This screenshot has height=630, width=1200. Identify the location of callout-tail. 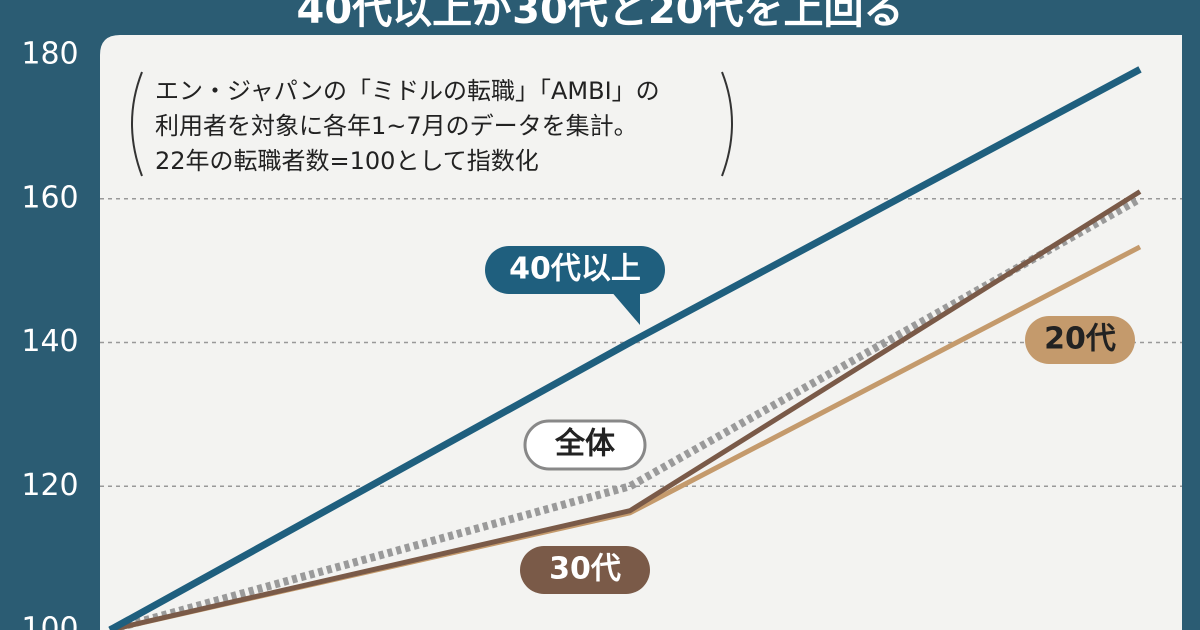
(625, 307).